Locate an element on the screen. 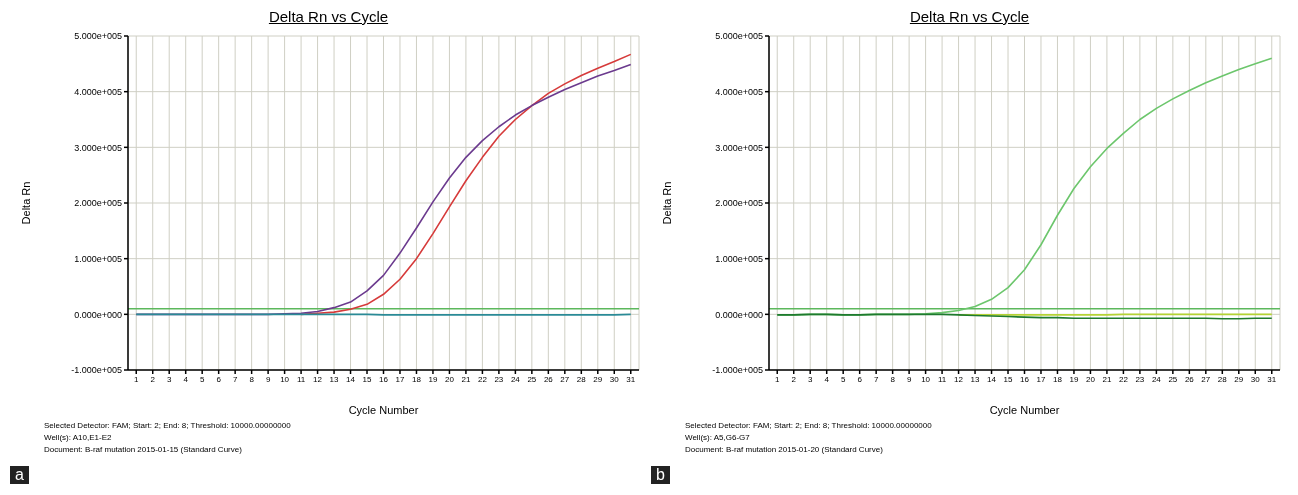 This screenshot has width=1298, height=495. text: a is located at coordinates (19, 475).